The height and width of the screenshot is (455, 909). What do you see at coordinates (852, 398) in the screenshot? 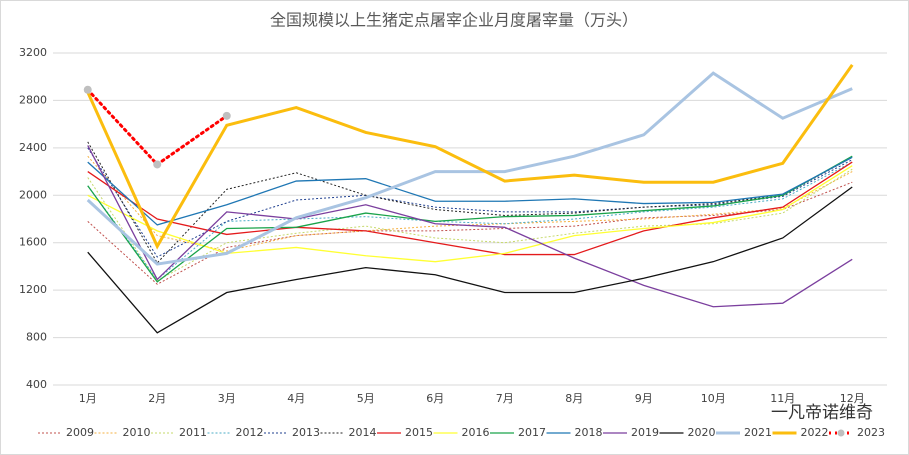
I see `x-tick-label: 12月` at bounding box center [852, 398].